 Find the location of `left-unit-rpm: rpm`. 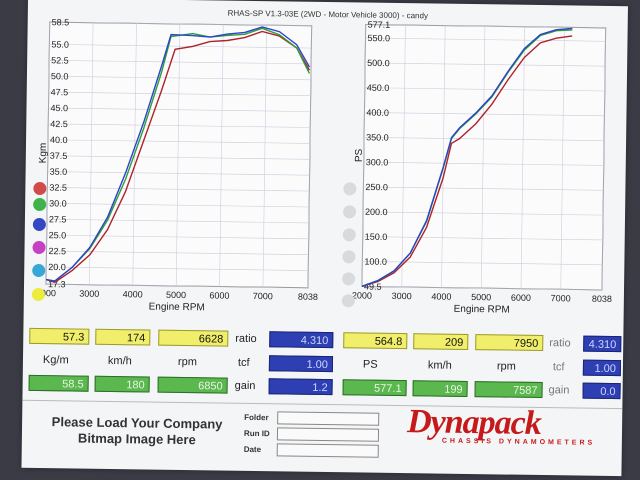

left-unit-rpm: rpm is located at coordinates (187, 362).